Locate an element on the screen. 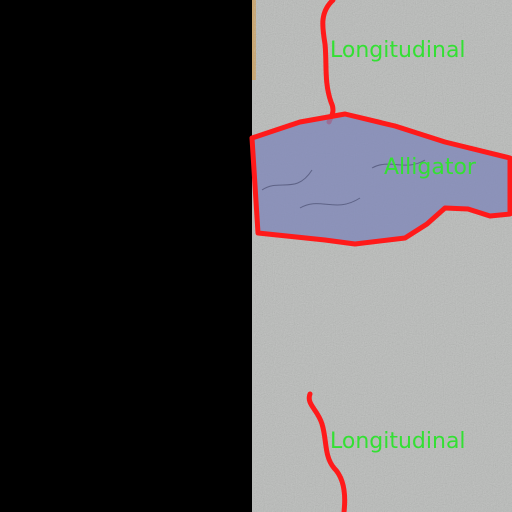 This screenshot has height=512, width=512. alligator-crack-region is located at coordinates (380, 179).